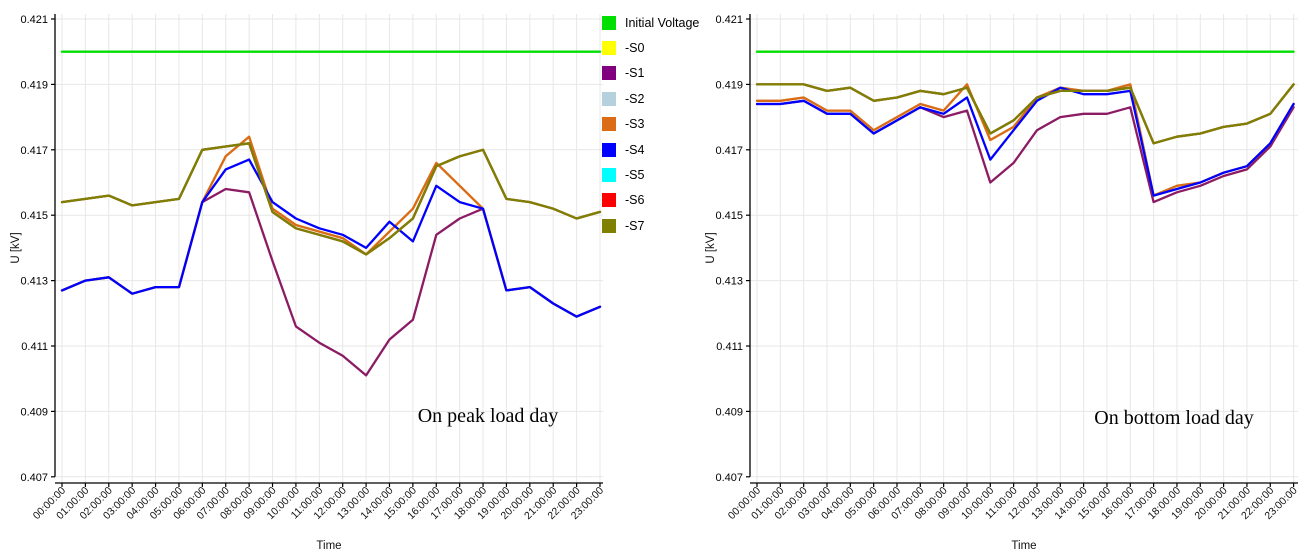 The image size is (1306, 560). Describe the element at coordinates (635, 200) in the screenshot. I see `legend-label: -S6` at that location.